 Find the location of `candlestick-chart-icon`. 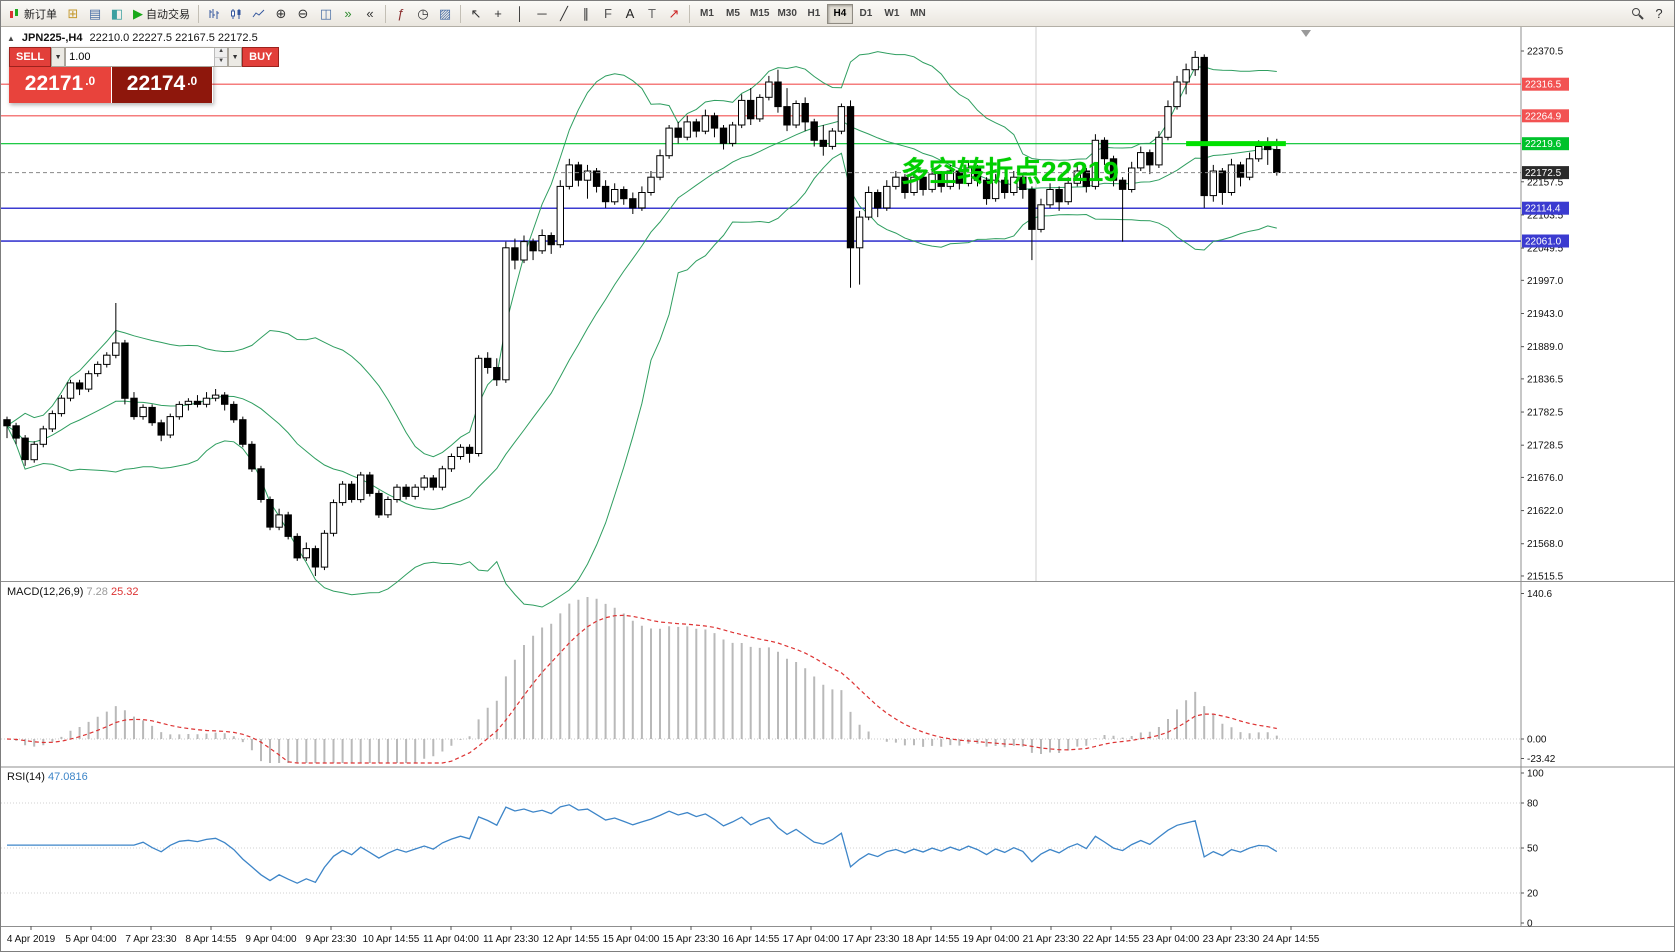

candlestick-chart-icon is located at coordinates (236, 14).